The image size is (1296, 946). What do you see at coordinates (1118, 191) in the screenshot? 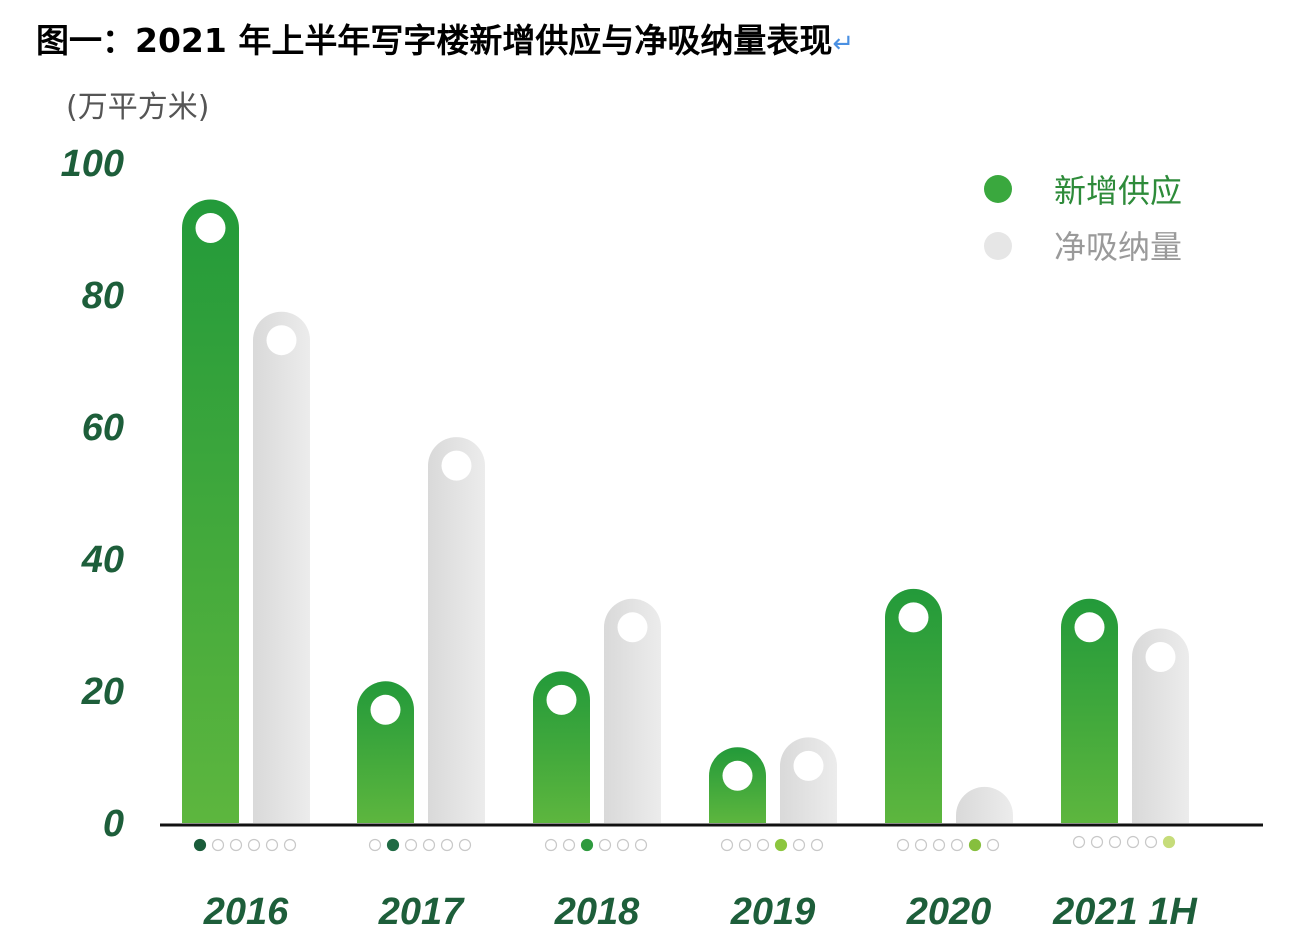
I see `legend-label-supply: 新增供应` at bounding box center [1118, 191].